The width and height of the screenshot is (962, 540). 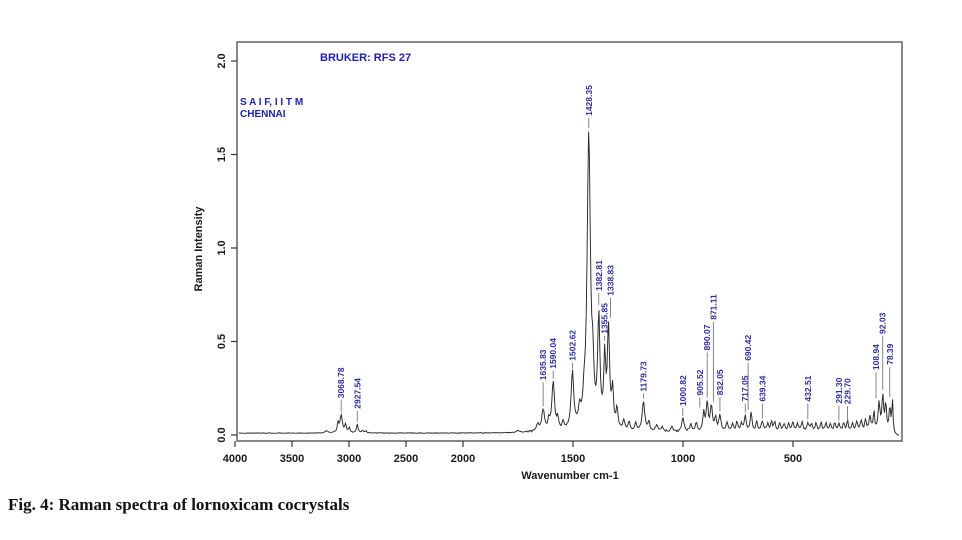 What do you see at coordinates (839, 390) in the screenshot?
I see `peak-label: 291.30` at bounding box center [839, 390].